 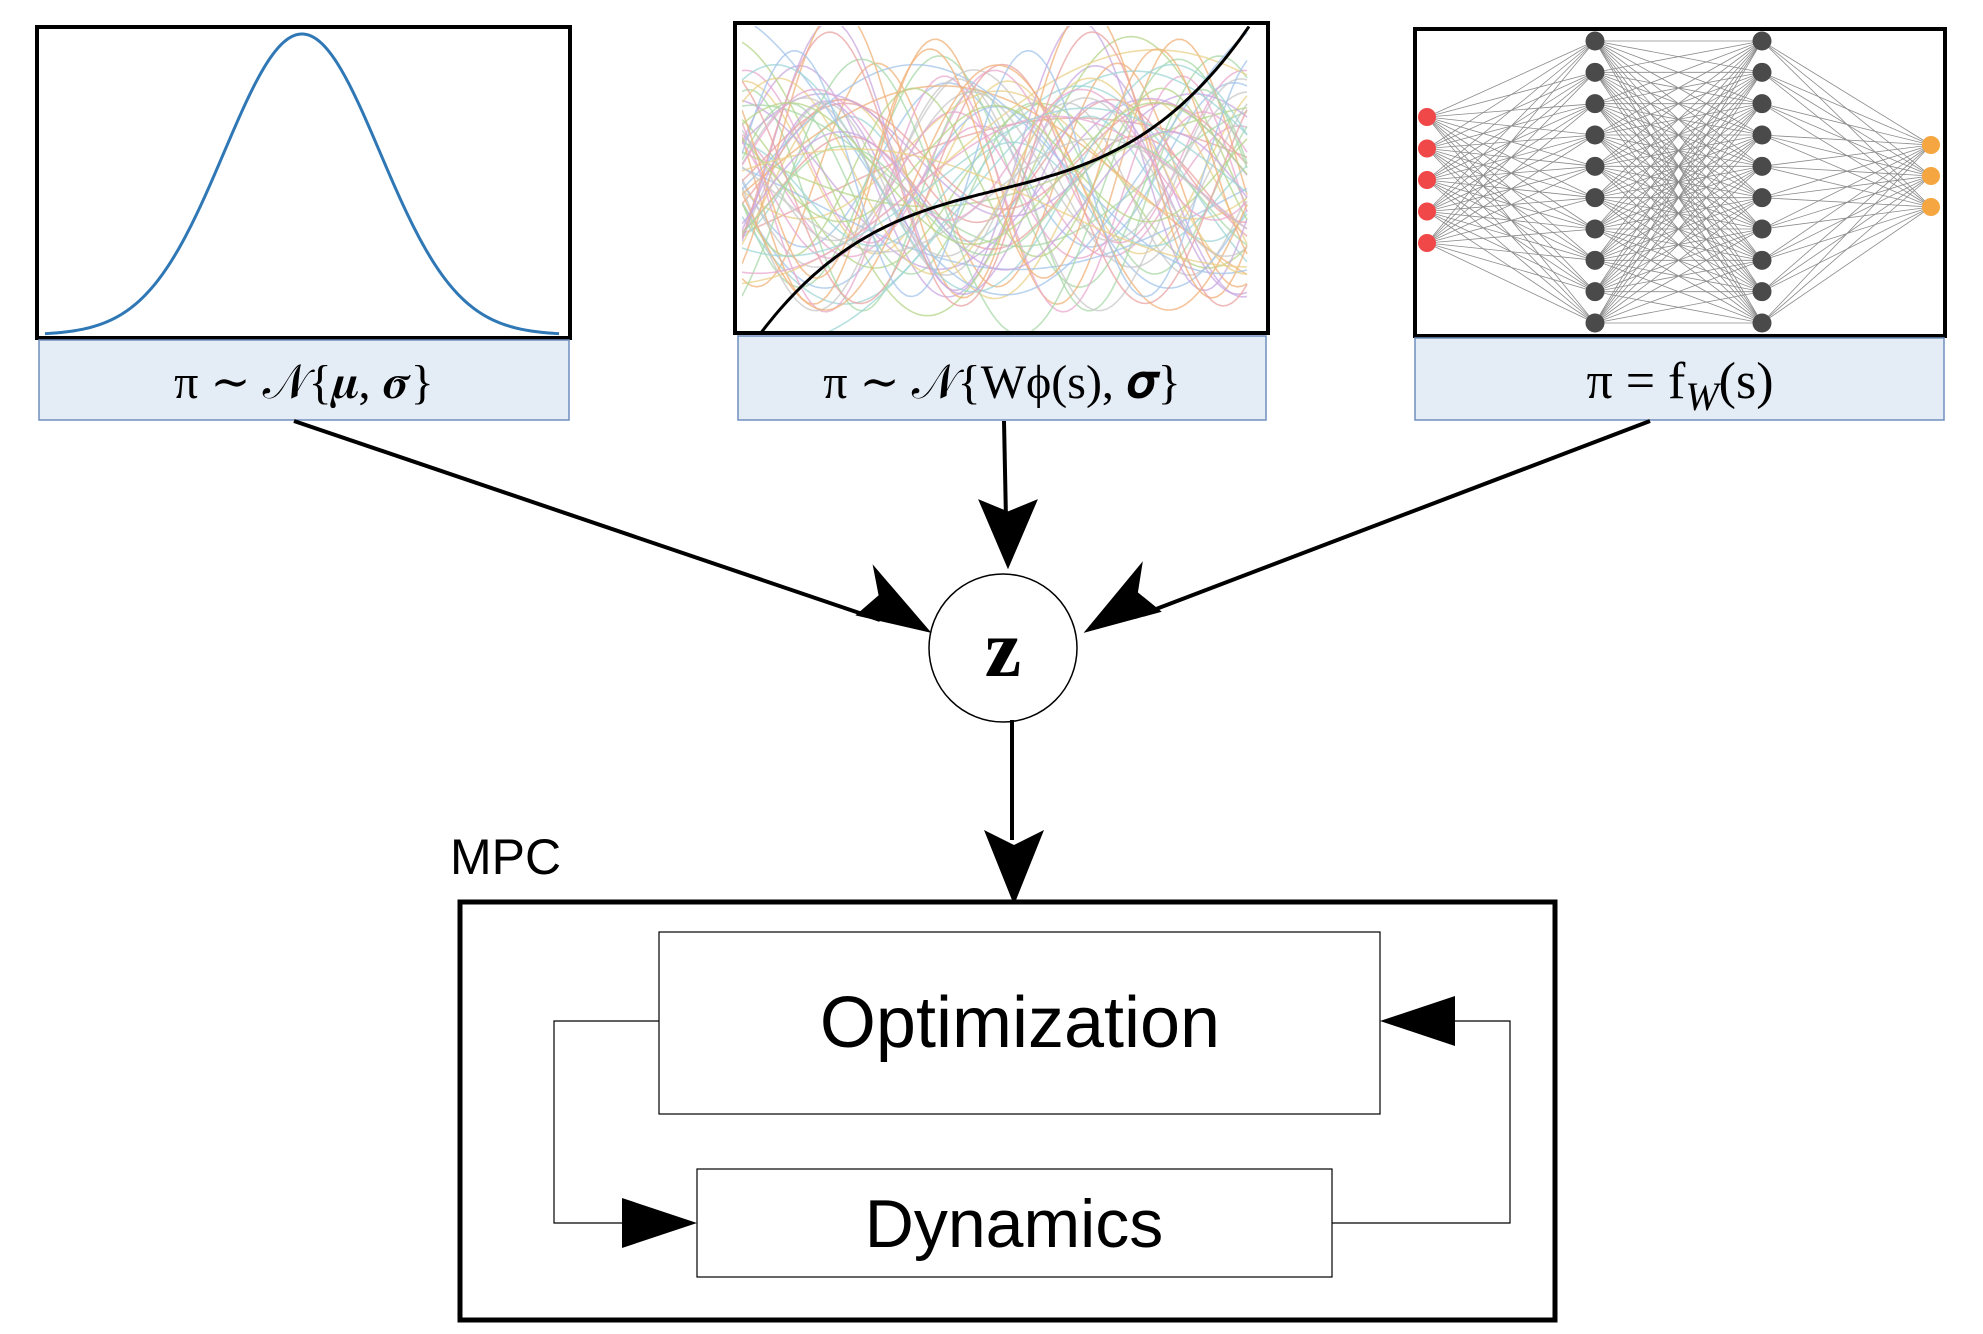 I want to click on dynamics-label: Dynamics, so click(x=1014, y=1224).